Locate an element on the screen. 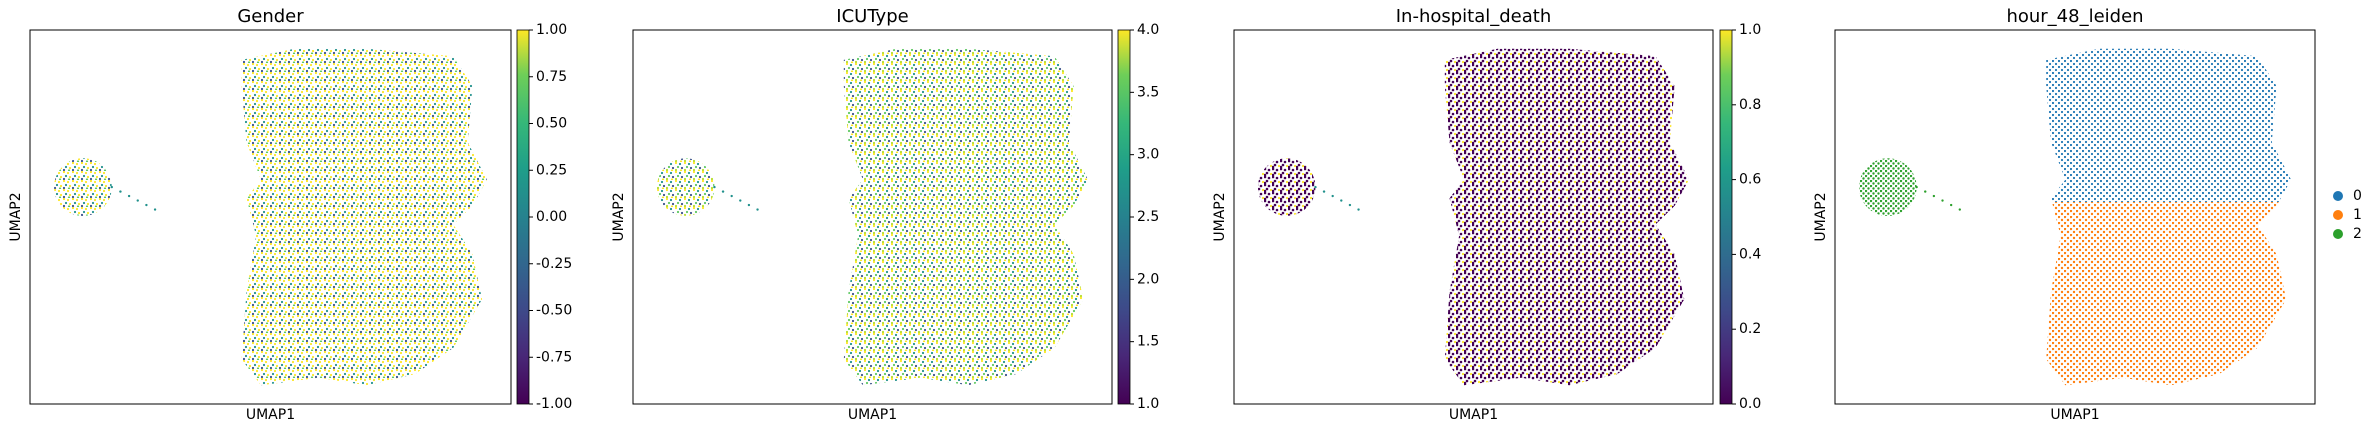  colorbar-tick-label: 1.00 is located at coordinates (551, 30).